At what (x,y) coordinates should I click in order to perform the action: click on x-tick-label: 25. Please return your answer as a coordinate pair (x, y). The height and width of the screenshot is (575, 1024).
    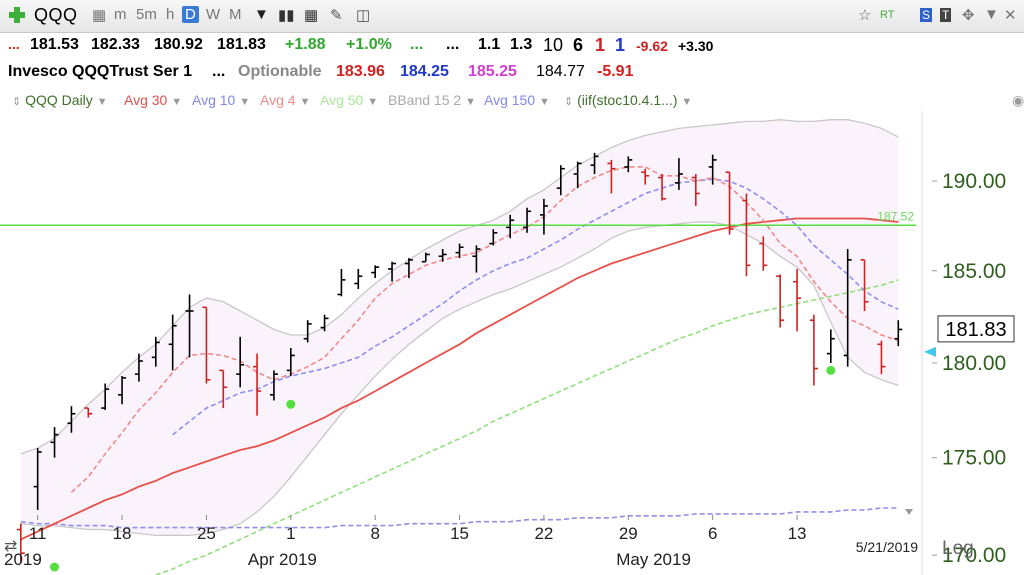
    Looking at the image, I should click on (206, 533).